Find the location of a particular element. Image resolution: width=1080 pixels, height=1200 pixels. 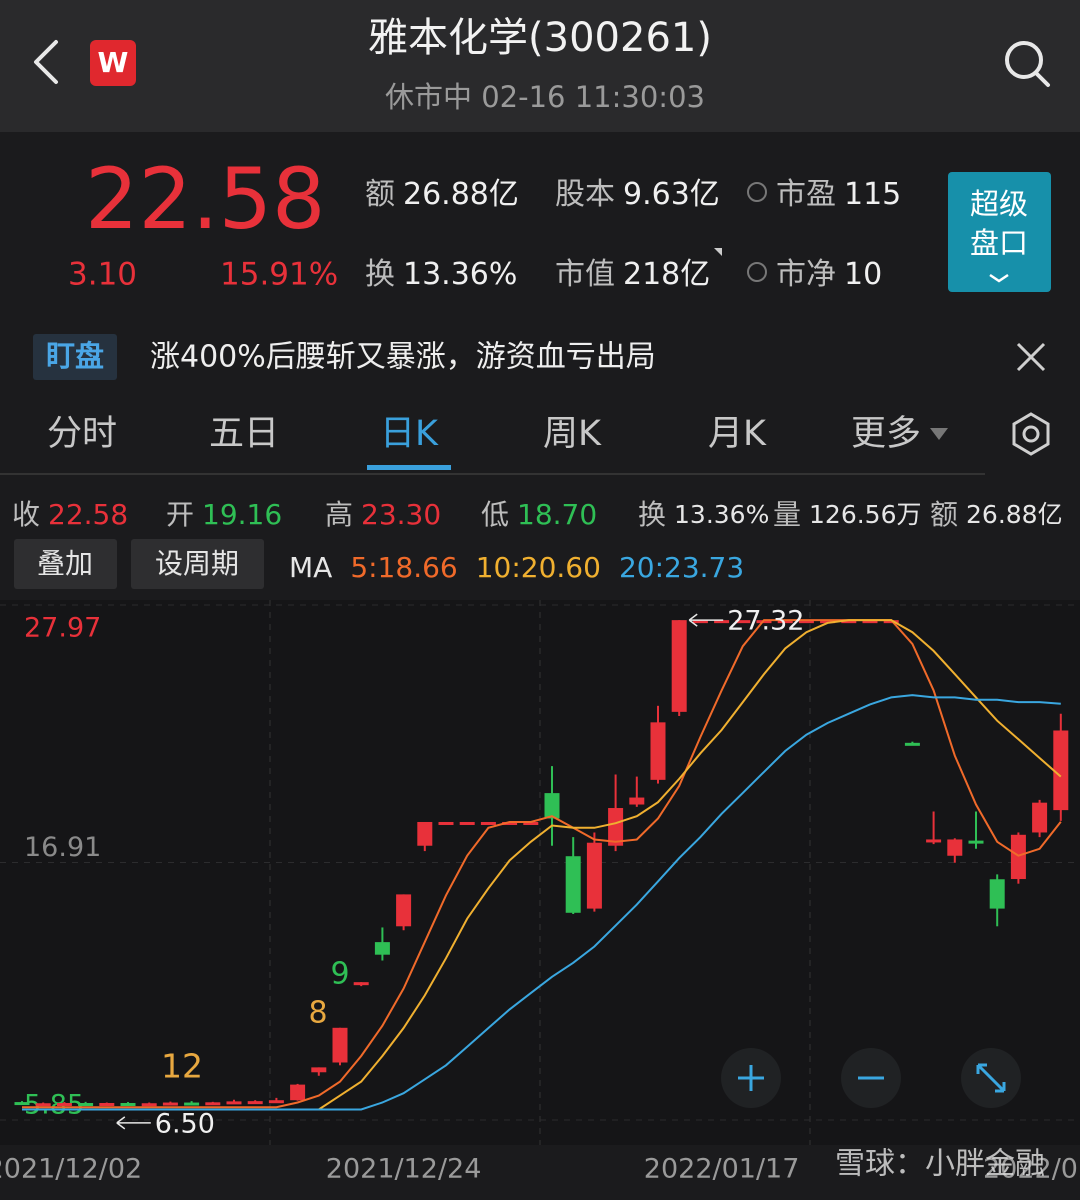

stat: 换 13.36% is located at coordinates (441, 274).